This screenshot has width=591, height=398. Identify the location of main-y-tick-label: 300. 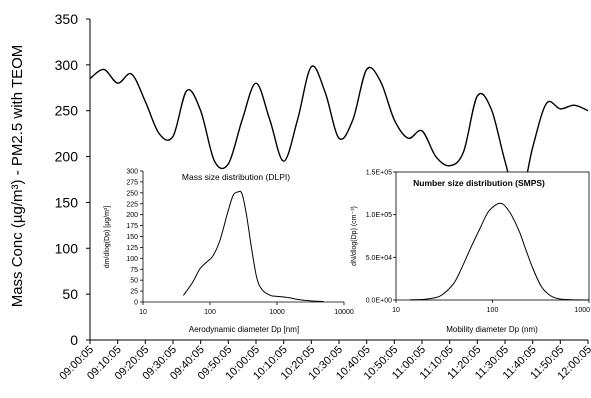
(67, 65).